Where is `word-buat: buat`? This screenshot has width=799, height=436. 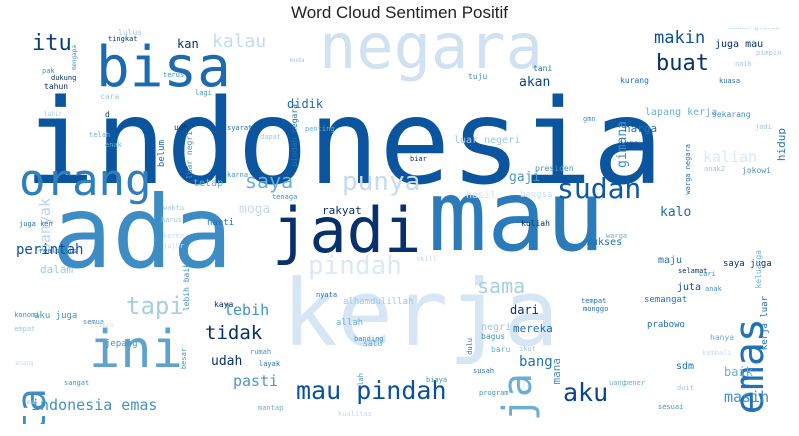
word-buat: buat is located at coordinates (682, 63).